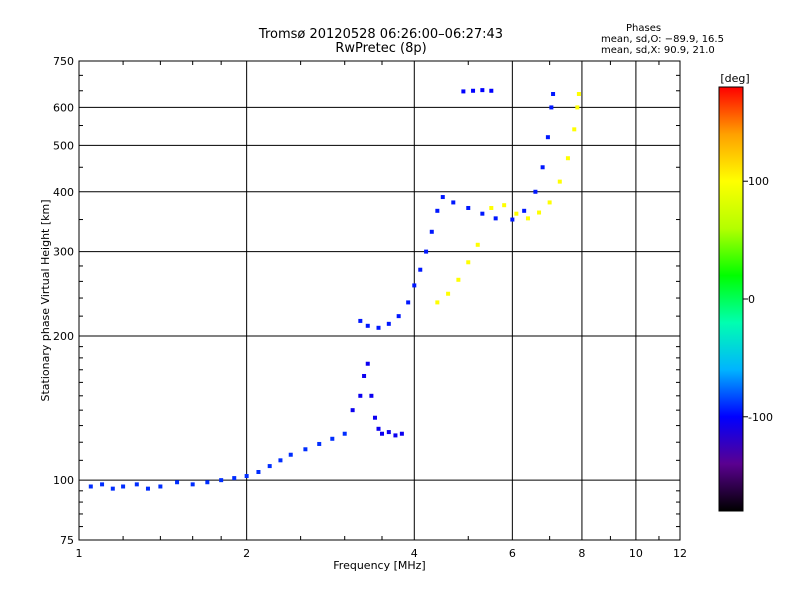 The height and width of the screenshot is (600, 800). What do you see at coordinates (67, 540) in the screenshot?
I see `y-tick-label: 75` at bounding box center [67, 540].